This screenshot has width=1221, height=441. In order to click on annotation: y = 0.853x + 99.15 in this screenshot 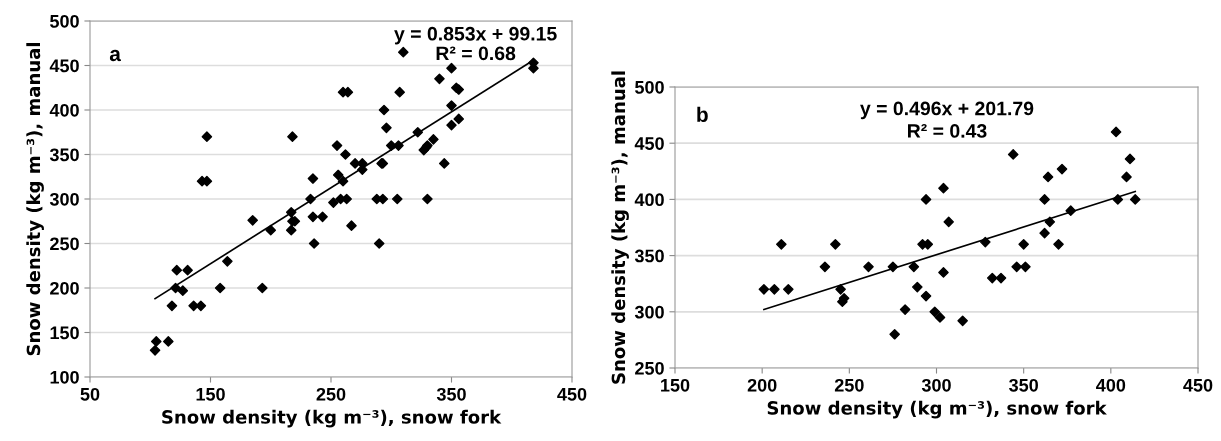, I will do `click(475, 35)`.